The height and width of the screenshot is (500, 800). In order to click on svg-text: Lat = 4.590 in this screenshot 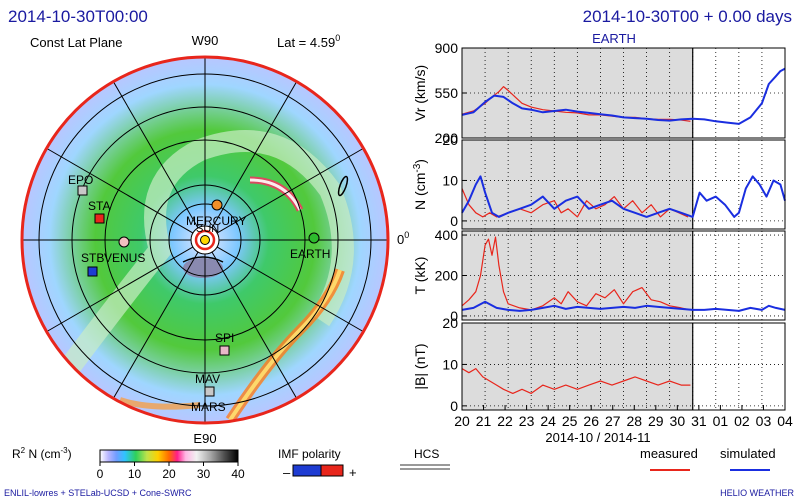, I will do `click(308, 41)`.